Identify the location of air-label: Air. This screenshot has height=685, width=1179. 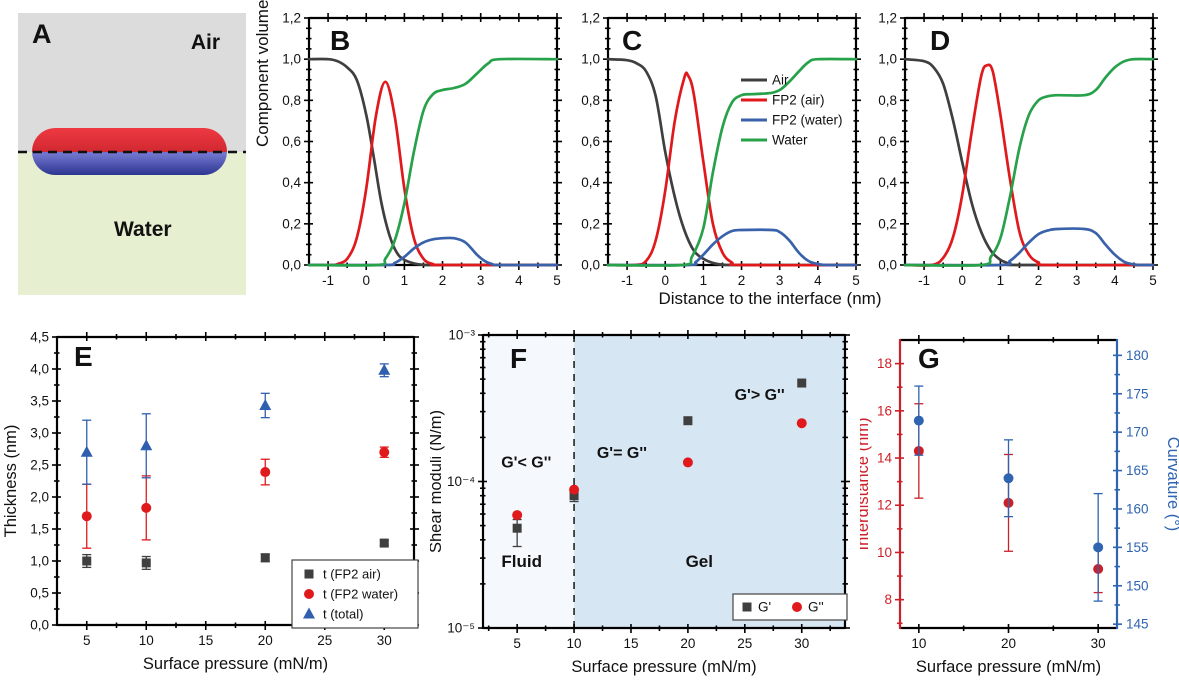
(205, 42).